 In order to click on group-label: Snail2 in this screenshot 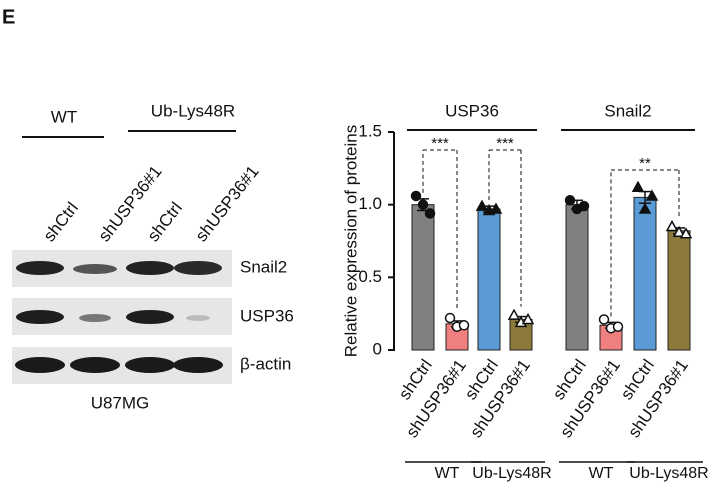, I will do `click(627, 110)`.